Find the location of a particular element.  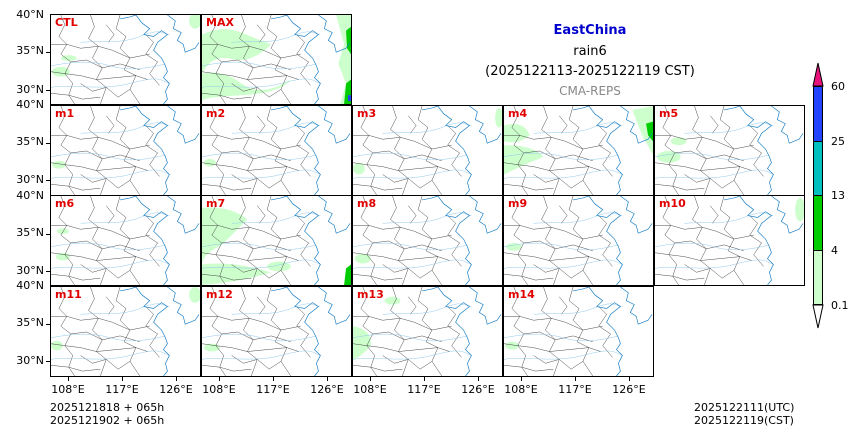

map-panel-m9: m9 is located at coordinates (578, 240).